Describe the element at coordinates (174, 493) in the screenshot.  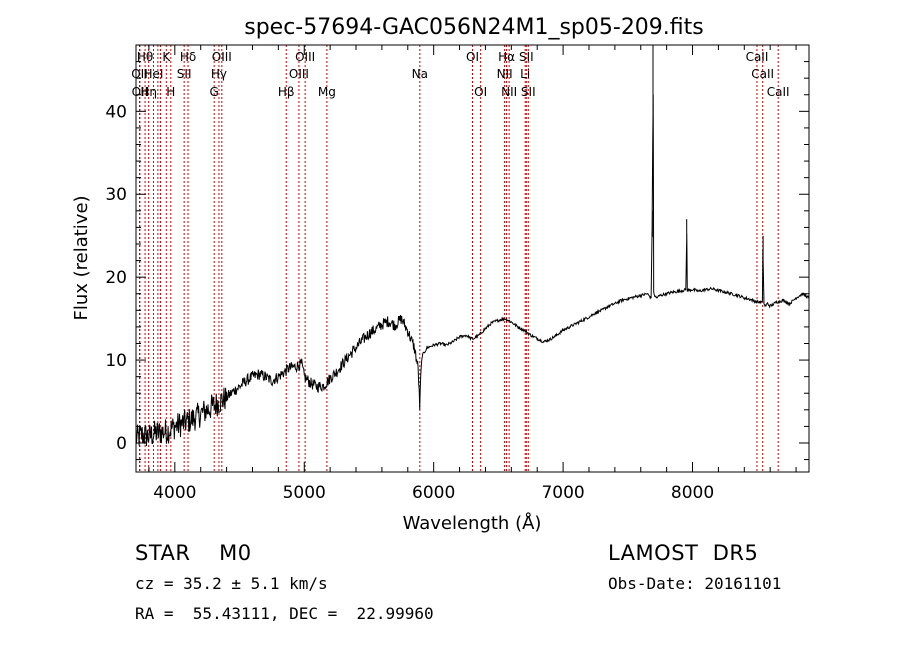
I see `x-tick-label: 4000` at that location.